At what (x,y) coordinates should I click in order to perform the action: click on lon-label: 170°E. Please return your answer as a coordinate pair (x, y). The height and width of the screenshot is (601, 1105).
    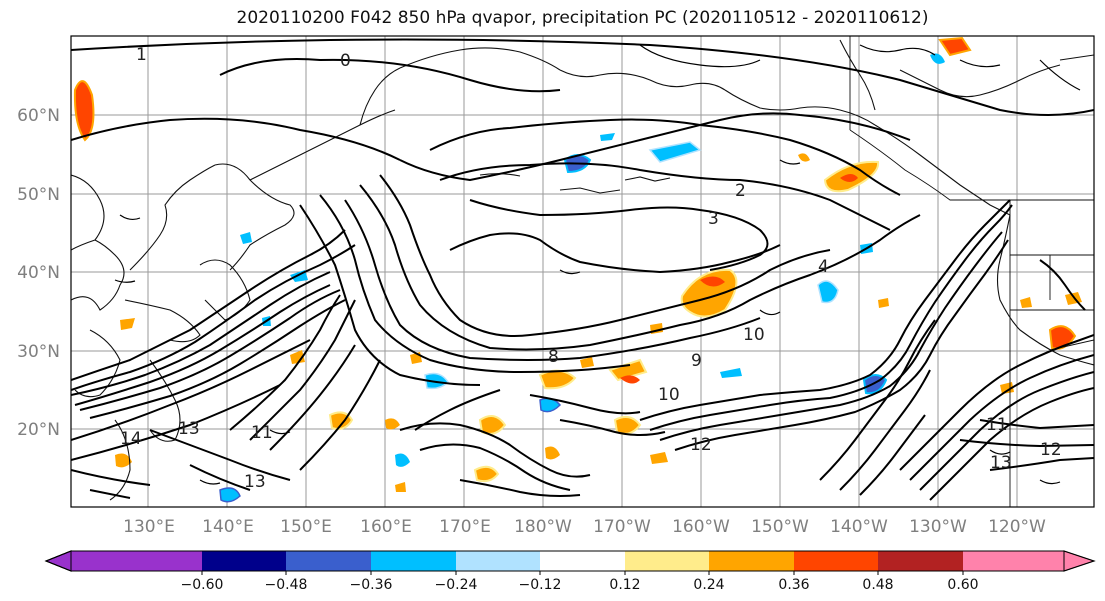
    Looking at the image, I should click on (465, 527).